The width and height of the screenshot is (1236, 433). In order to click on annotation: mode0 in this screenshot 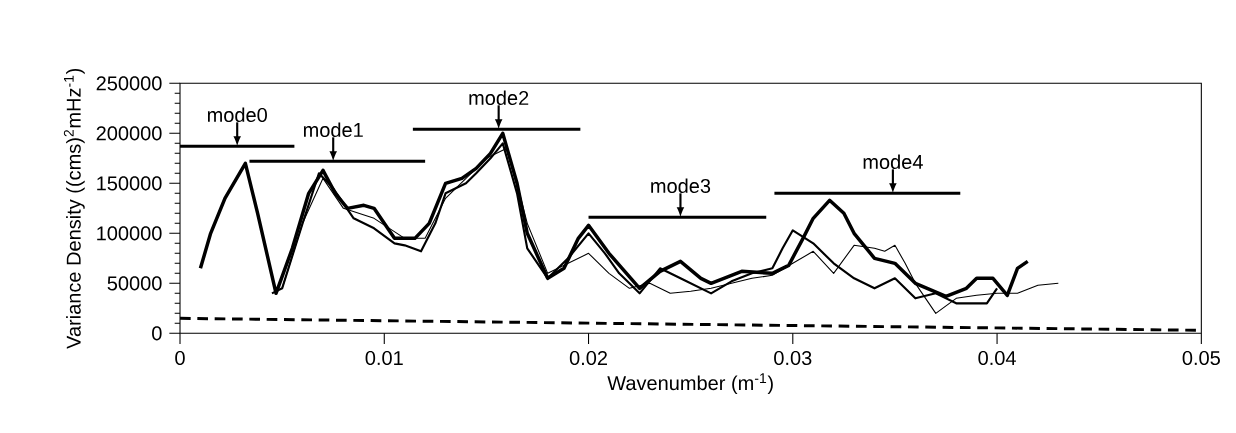, I will do `click(237, 114)`.